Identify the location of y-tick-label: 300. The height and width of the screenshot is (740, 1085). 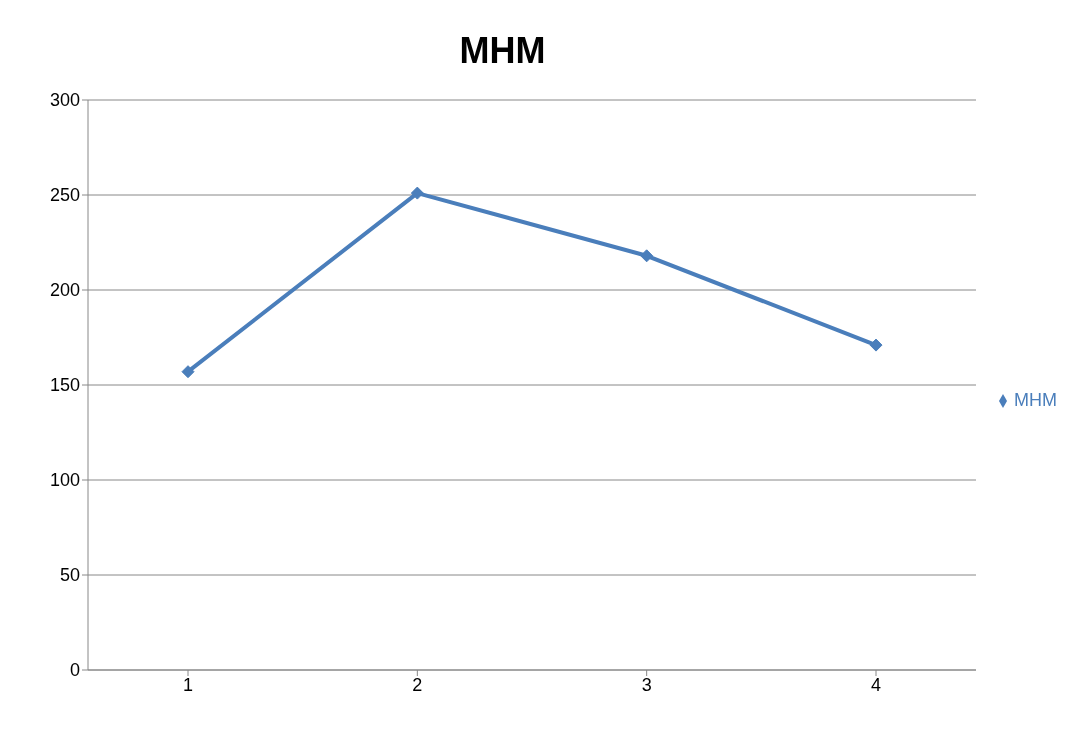
(64, 100).